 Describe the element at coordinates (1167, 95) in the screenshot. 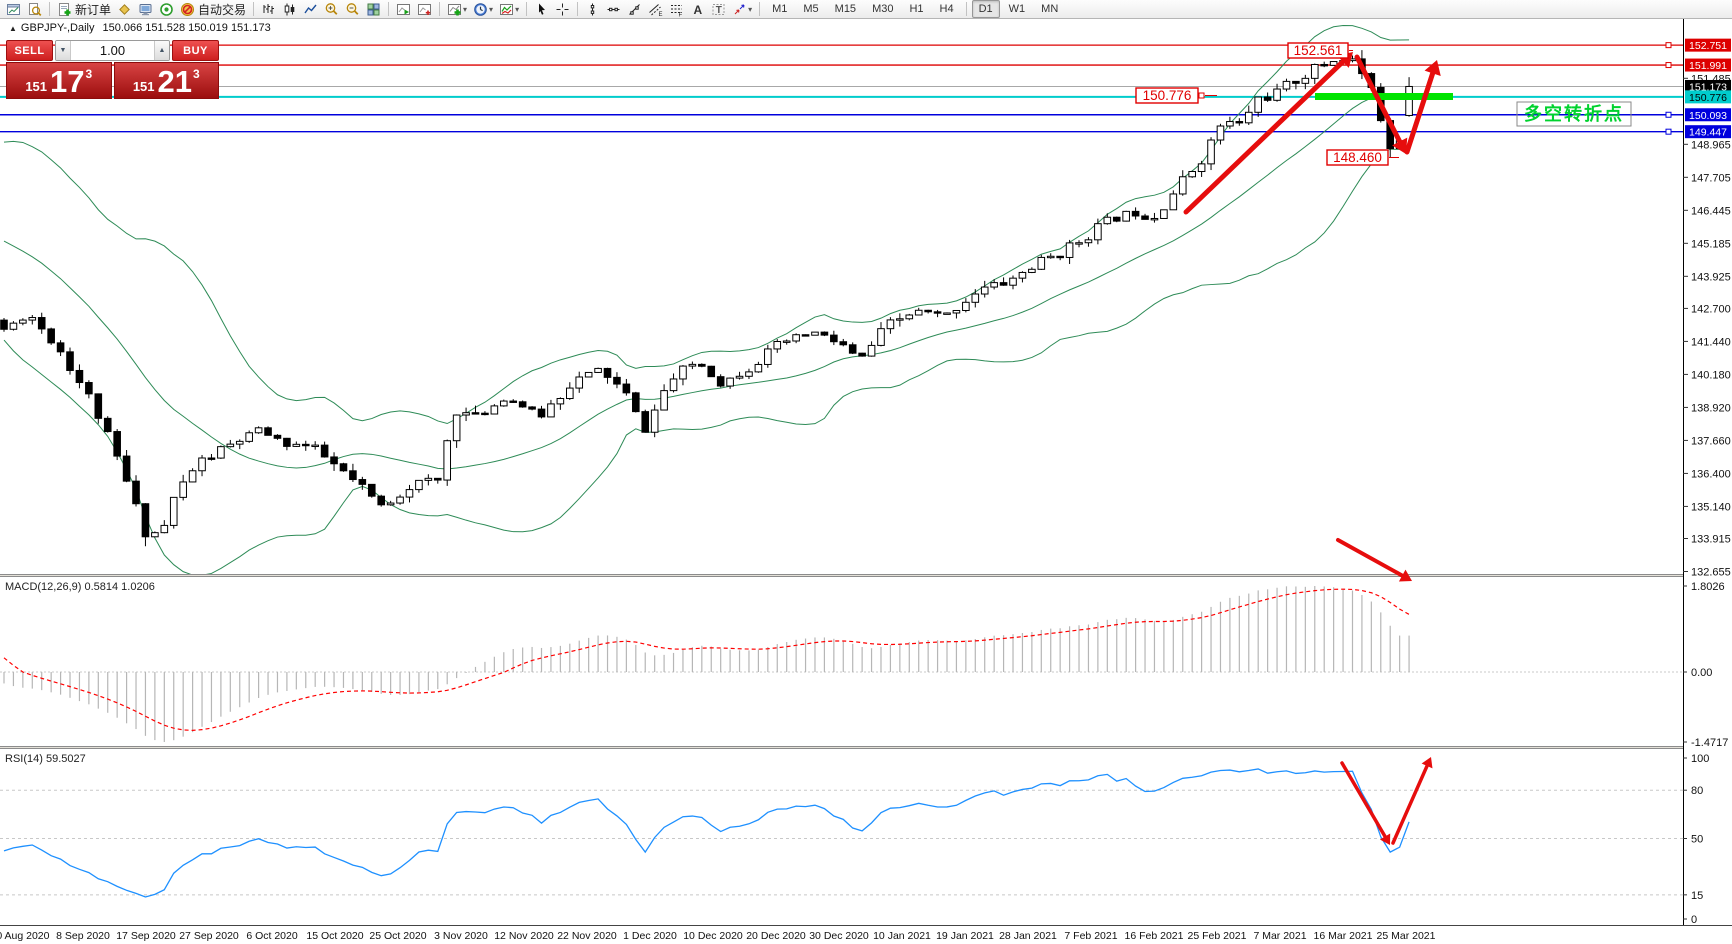

I see `svg-text: 150.776` at that location.